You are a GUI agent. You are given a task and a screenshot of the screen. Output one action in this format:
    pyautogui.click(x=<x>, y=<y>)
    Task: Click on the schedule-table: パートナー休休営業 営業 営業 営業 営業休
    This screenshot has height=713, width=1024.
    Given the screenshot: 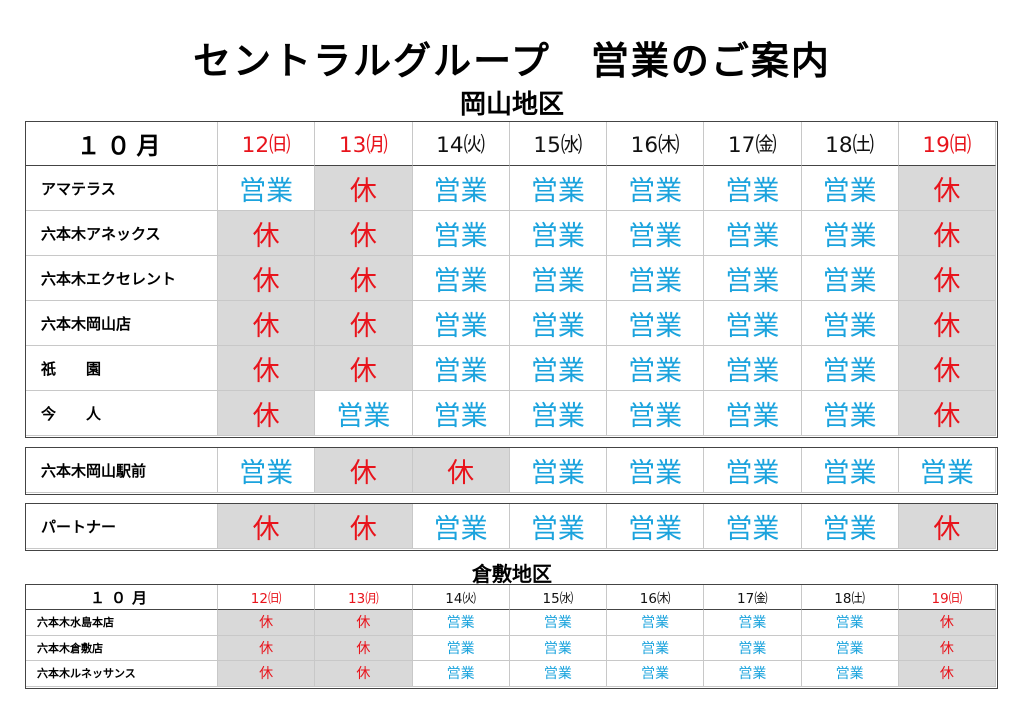 What is the action you would take?
    pyautogui.click(x=511, y=527)
    